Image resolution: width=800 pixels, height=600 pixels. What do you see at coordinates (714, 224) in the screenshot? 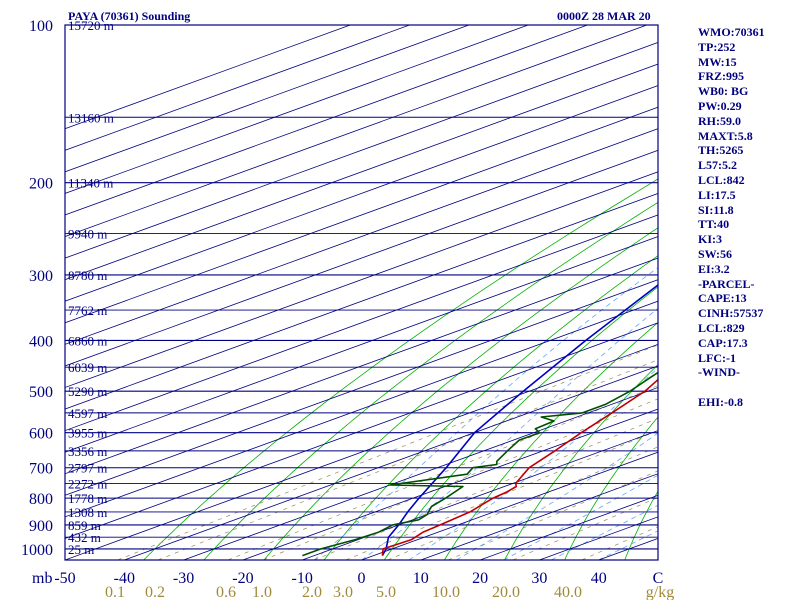
I see `index-item: TT:40` at bounding box center [714, 224].